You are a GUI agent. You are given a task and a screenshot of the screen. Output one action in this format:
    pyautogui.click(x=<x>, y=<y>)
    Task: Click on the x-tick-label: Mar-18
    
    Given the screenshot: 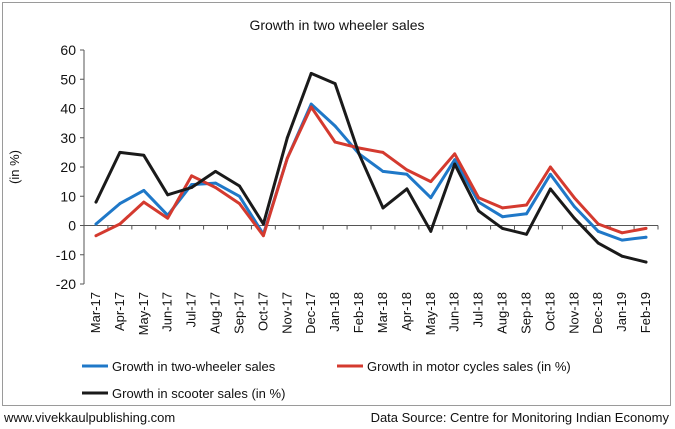 What is the action you would take?
    pyautogui.click(x=382, y=312)
    